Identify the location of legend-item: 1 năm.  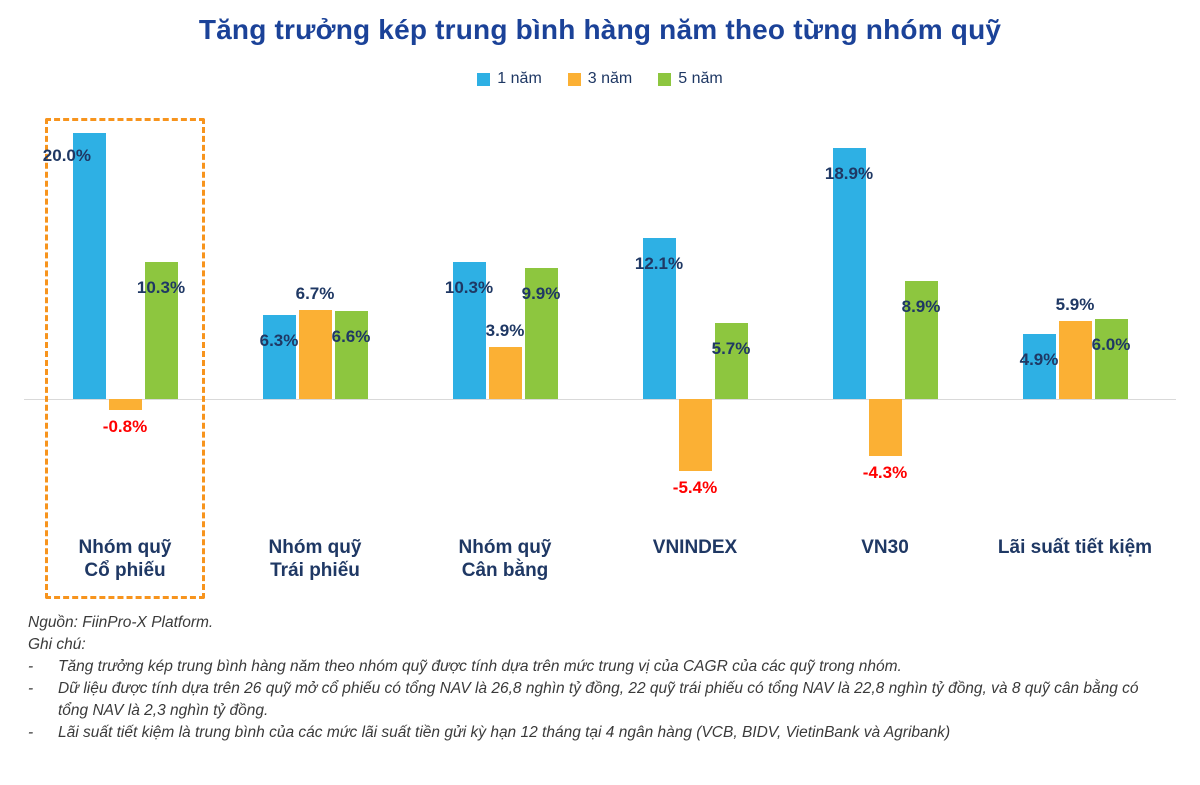
(509, 79).